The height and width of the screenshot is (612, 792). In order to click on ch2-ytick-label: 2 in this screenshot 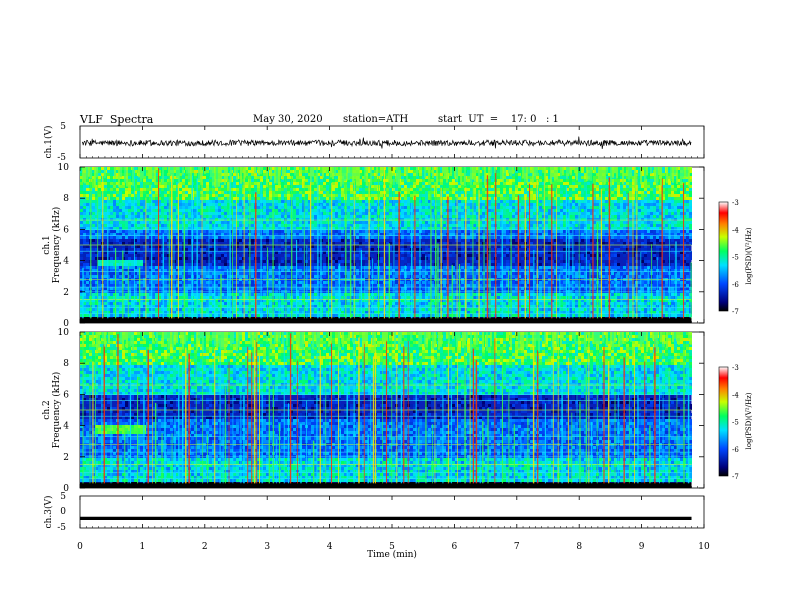, I will do `click(66, 458)`.